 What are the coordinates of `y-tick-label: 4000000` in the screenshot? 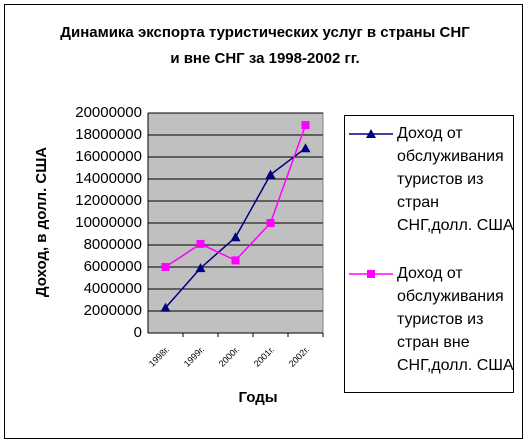 It's located at (113, 288).